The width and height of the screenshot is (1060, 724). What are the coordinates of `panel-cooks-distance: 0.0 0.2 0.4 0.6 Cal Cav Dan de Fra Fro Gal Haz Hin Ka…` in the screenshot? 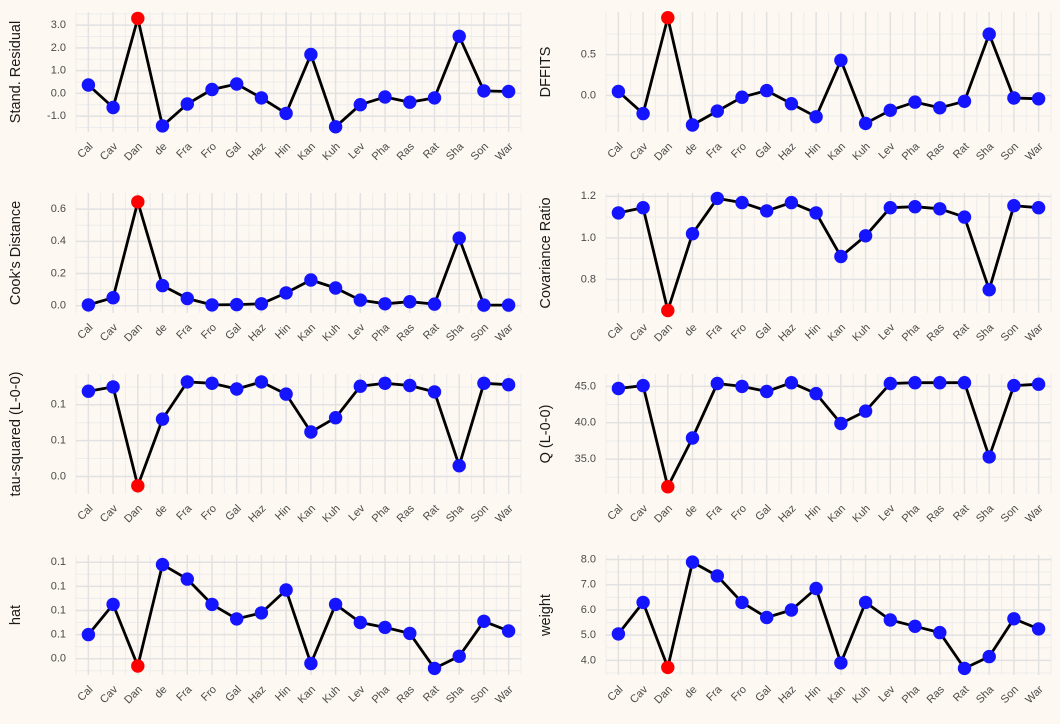 It's located at (265, 271).